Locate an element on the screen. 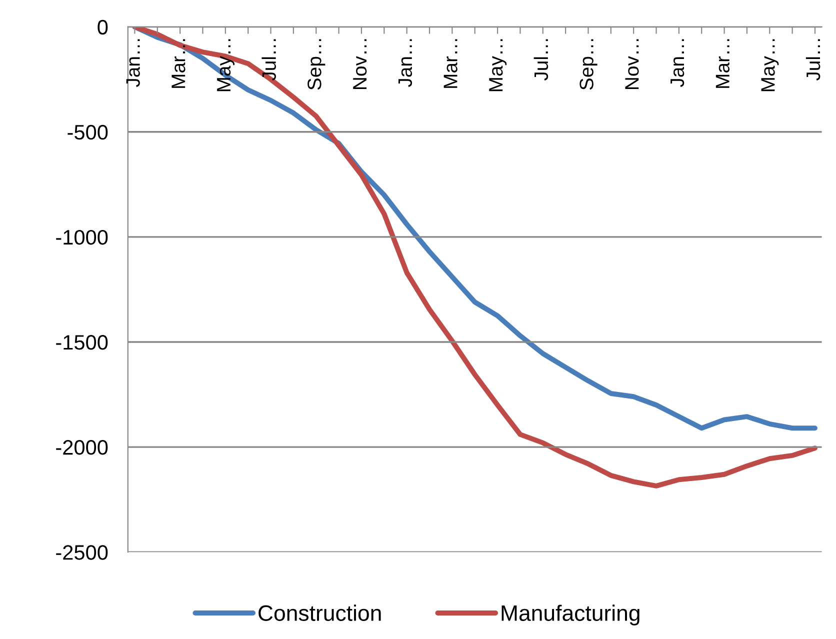 The height and width of the screenshot is (639, 836). legend-label: Manufacturing is located at coordinates (571, 615).